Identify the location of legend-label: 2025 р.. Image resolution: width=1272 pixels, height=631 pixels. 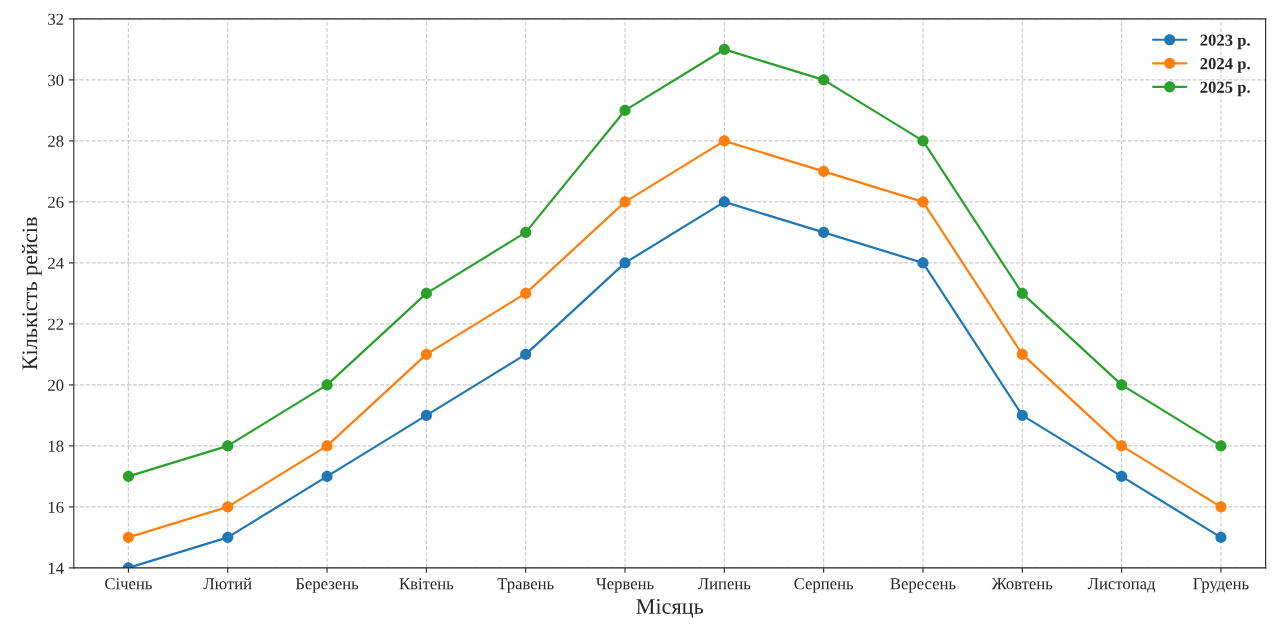
(1225, 89).